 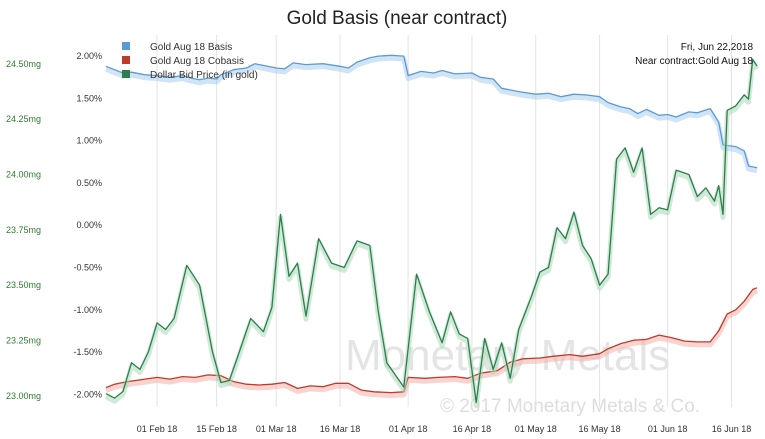 What do you see at coordinates (87, 310) in the screenshot?
I see `right-tick-label: -1.00%` at bounding box center [87, 310].